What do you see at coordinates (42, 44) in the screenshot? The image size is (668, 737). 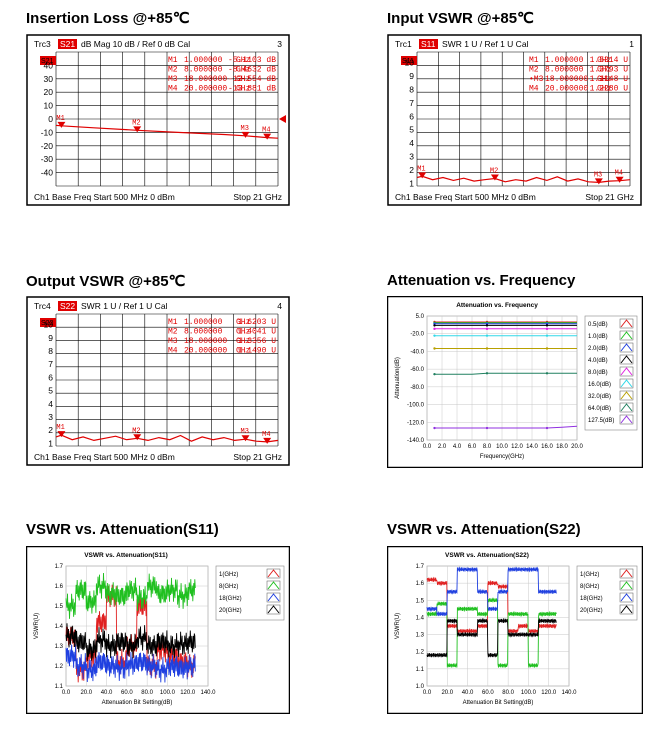 I see `trace-label: Trc3` at bounding box center [42, 44].